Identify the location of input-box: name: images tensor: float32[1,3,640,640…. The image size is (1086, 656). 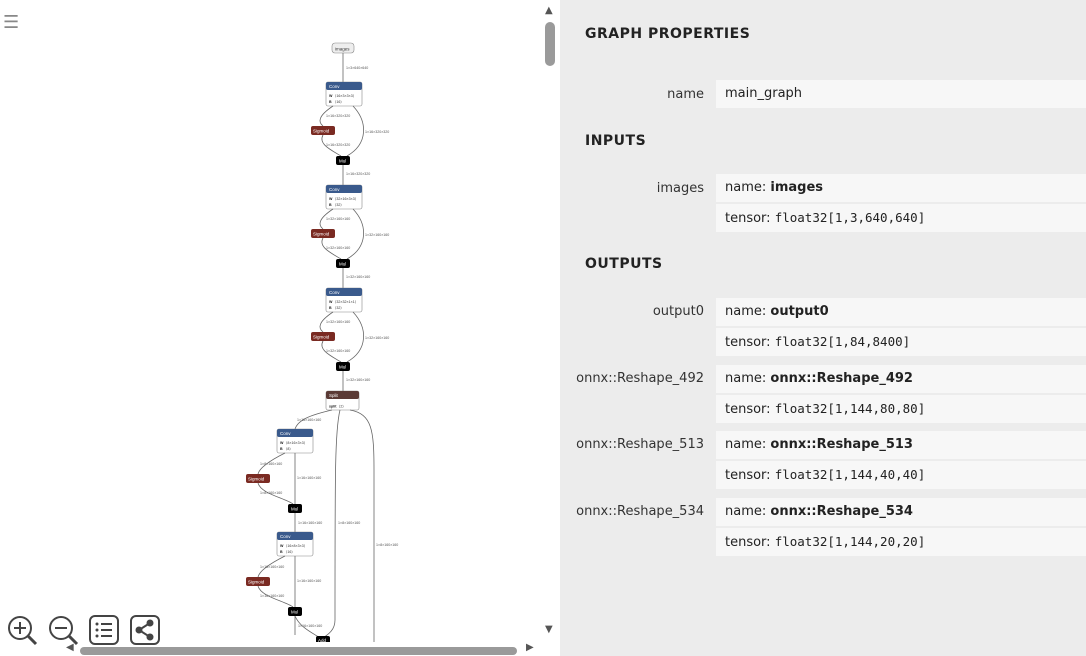
(901, 203).